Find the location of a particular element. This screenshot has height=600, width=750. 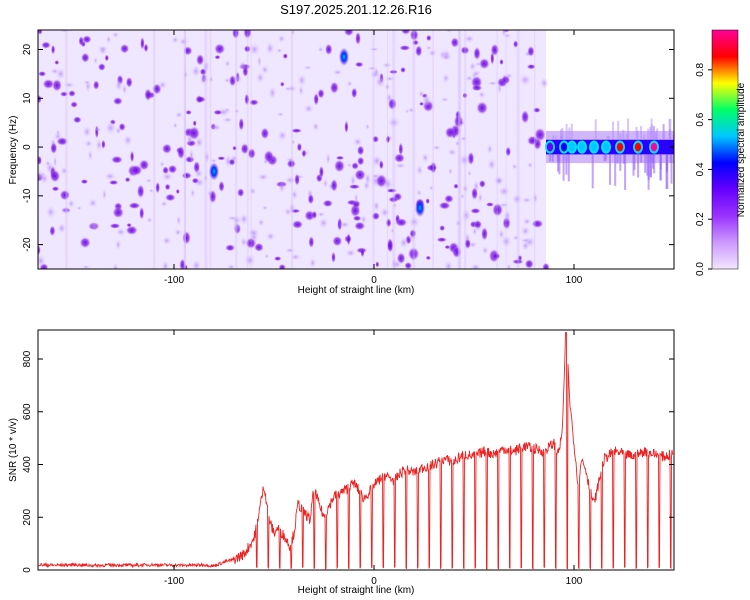

spectrogram-y-label: Frequency (Hz) is located at coordinates (13, 150).